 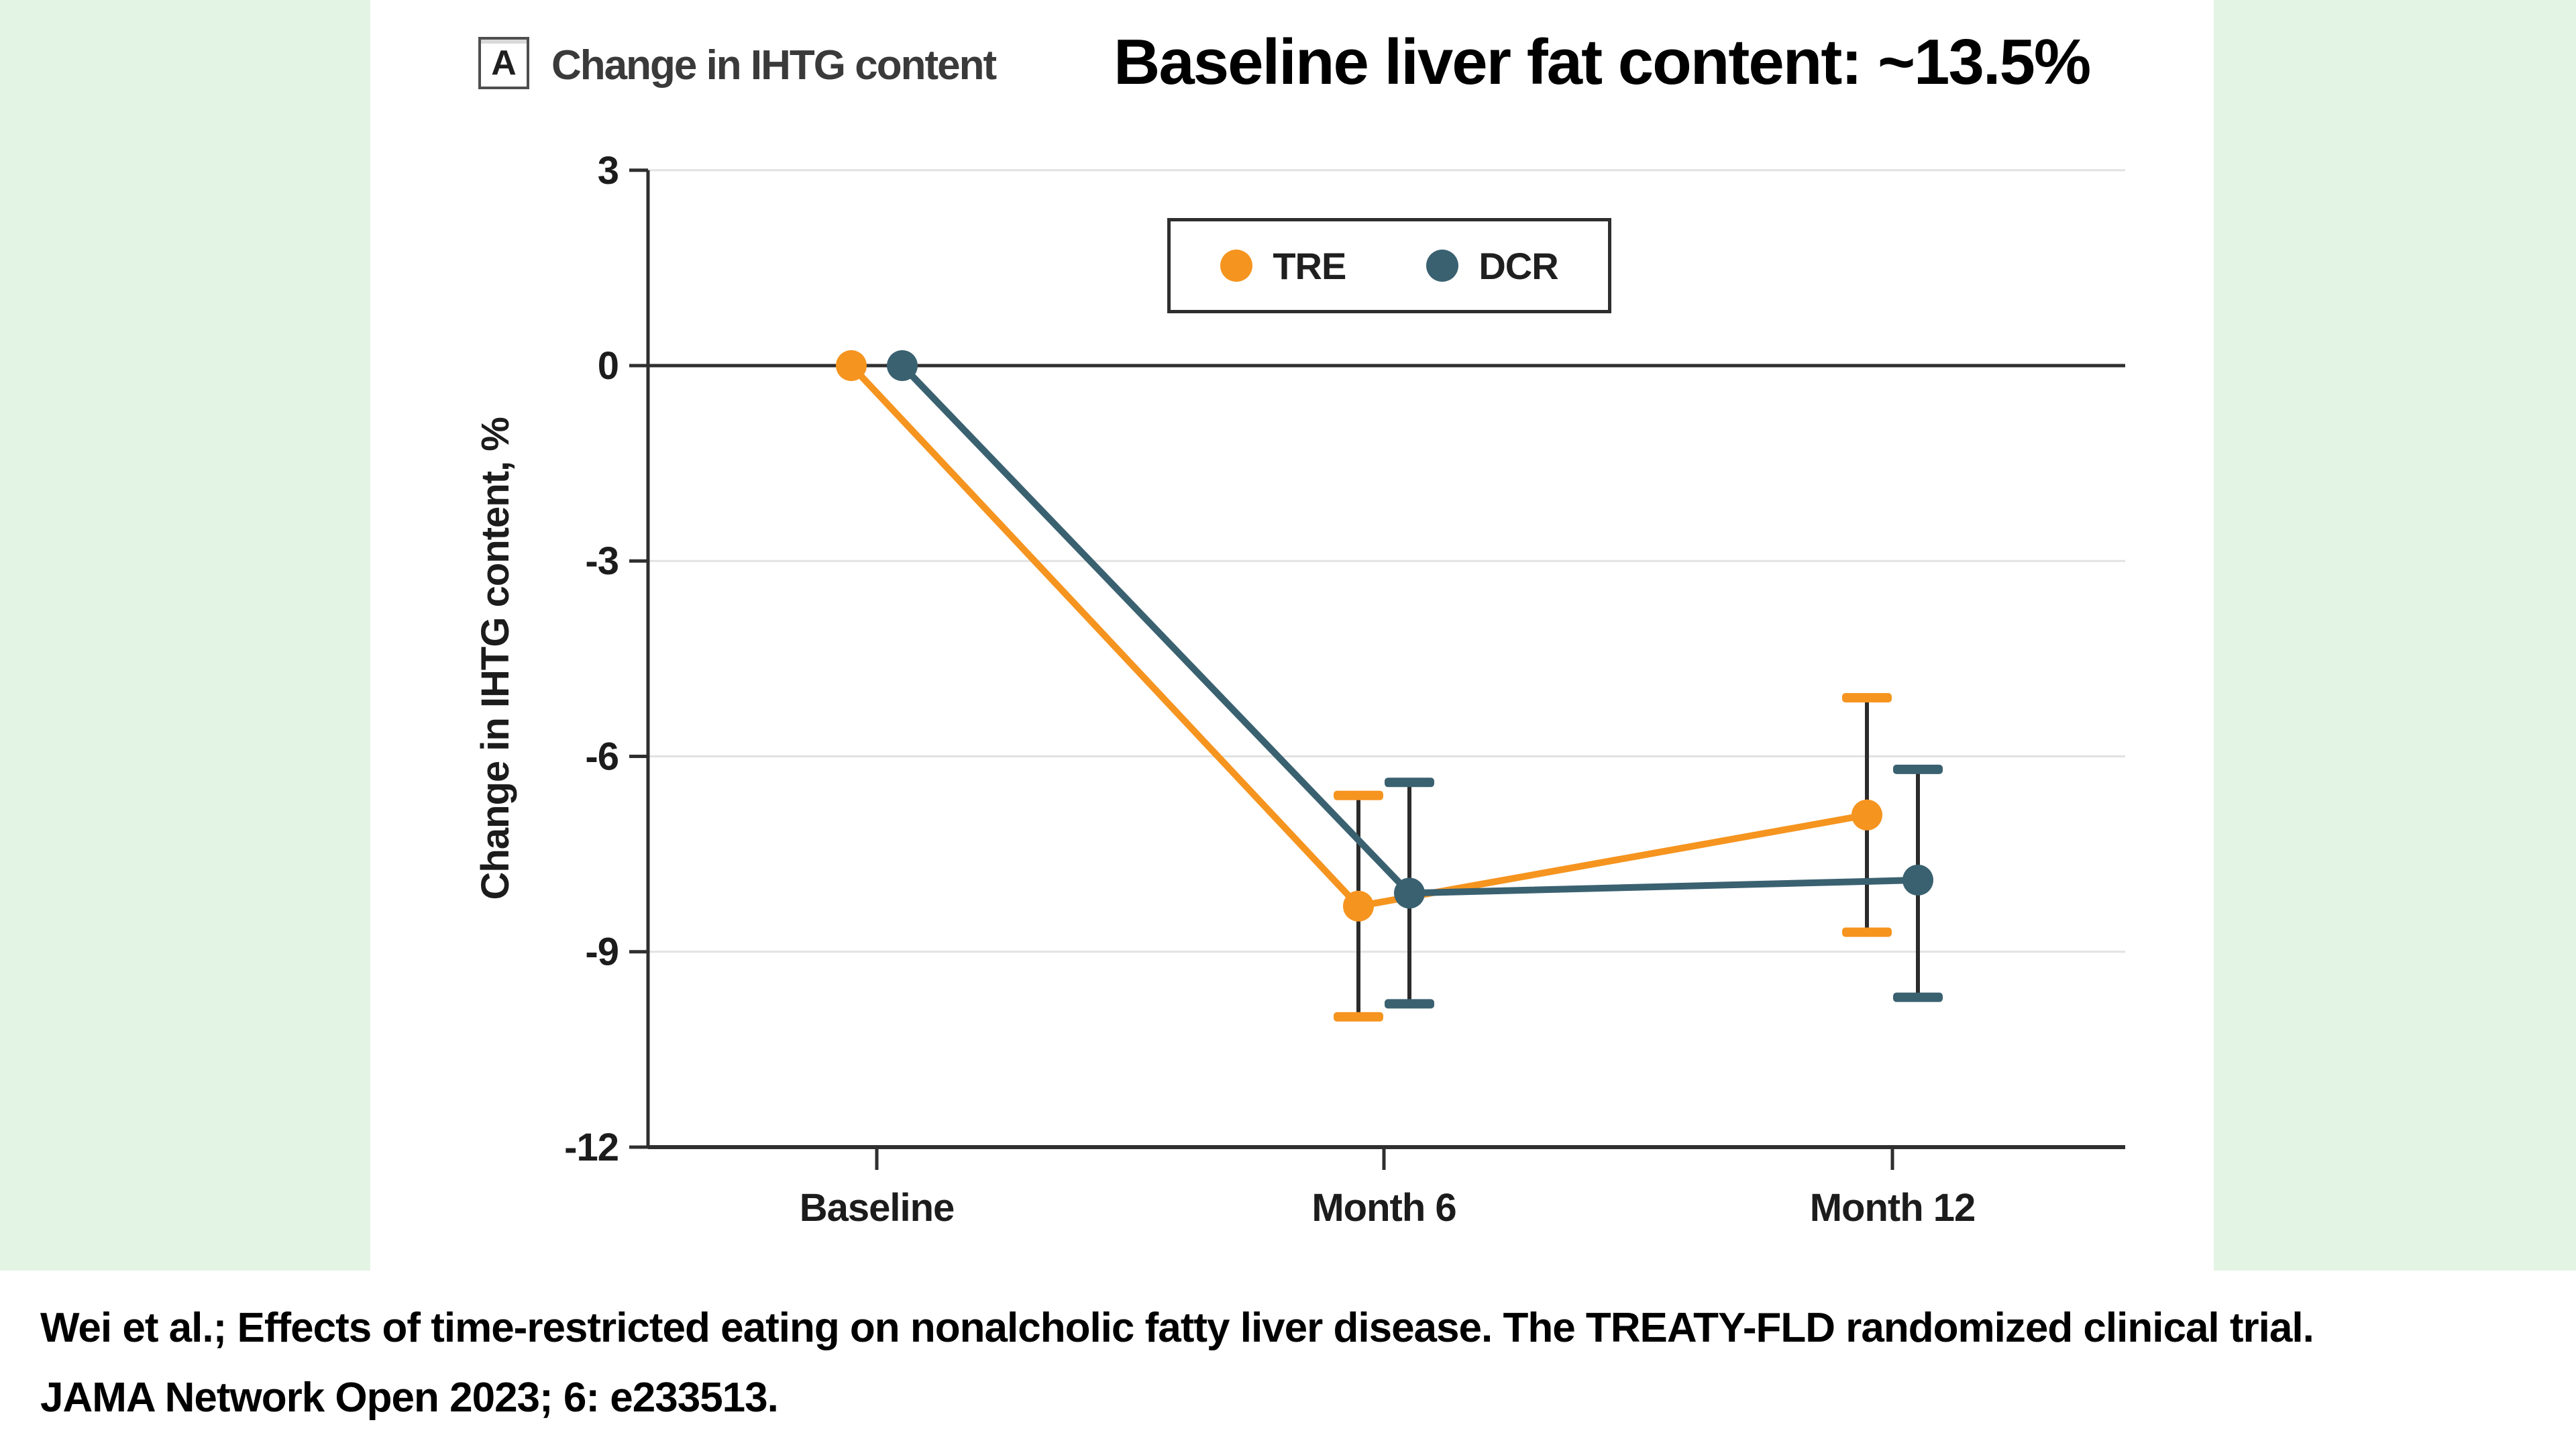 What do you see at coordinates (608, 366) in the screenshot?
I see `y-tick-label: 0` at bounding box center [608, 366].